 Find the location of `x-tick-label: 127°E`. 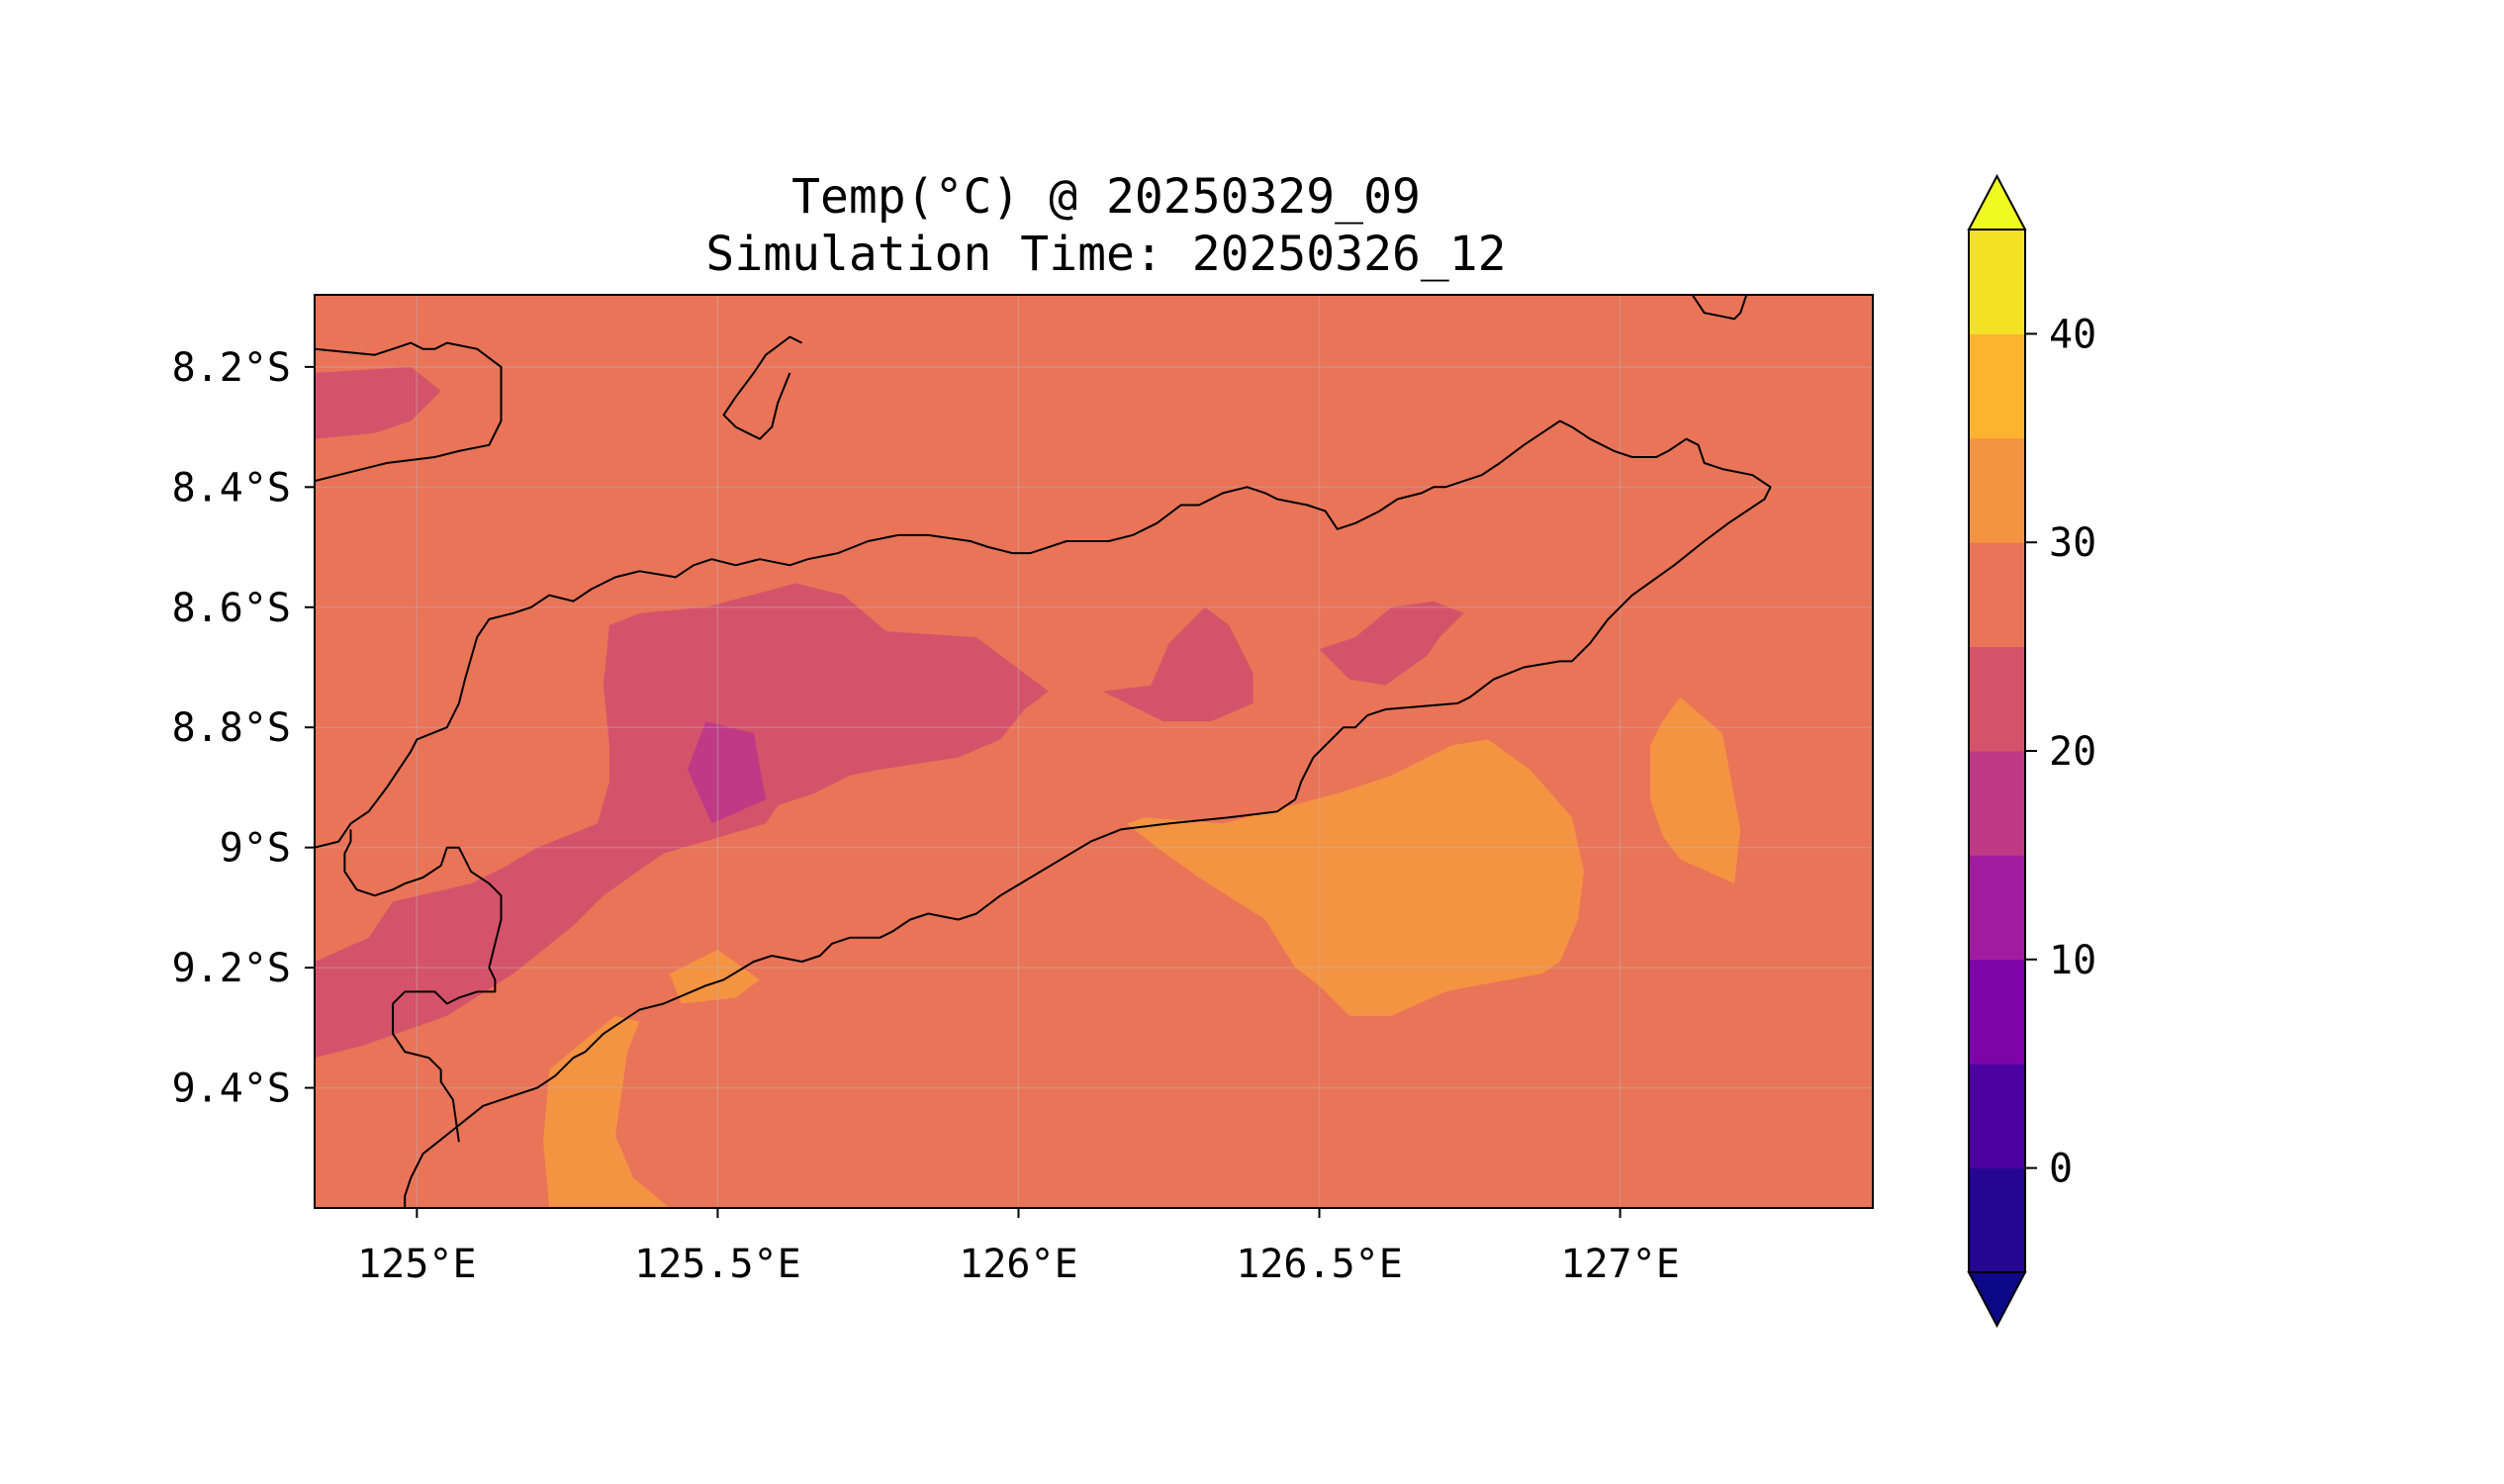

x-tick-label: 127°E is located at coordinates (1619, 1264).